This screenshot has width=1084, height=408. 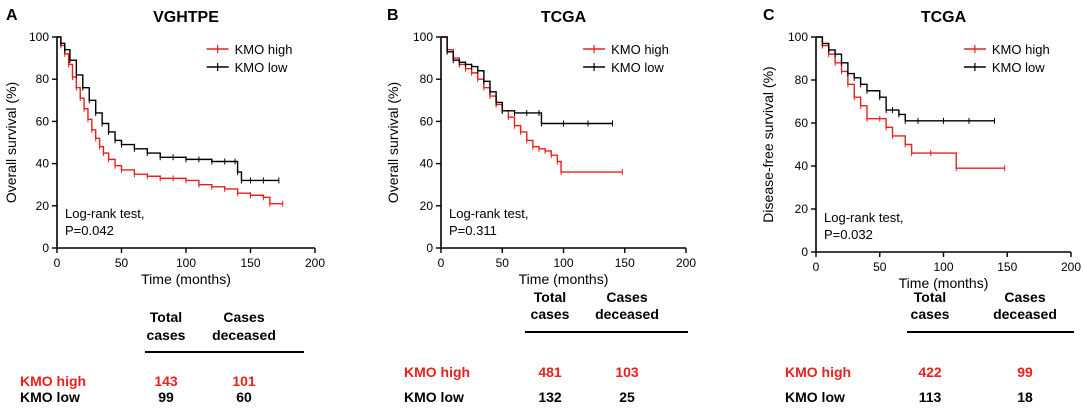 What do you see at coordinates (244, 397) in the screenshot?
I see `table-cell-deceased: 60` at bounding box center [244, 397].